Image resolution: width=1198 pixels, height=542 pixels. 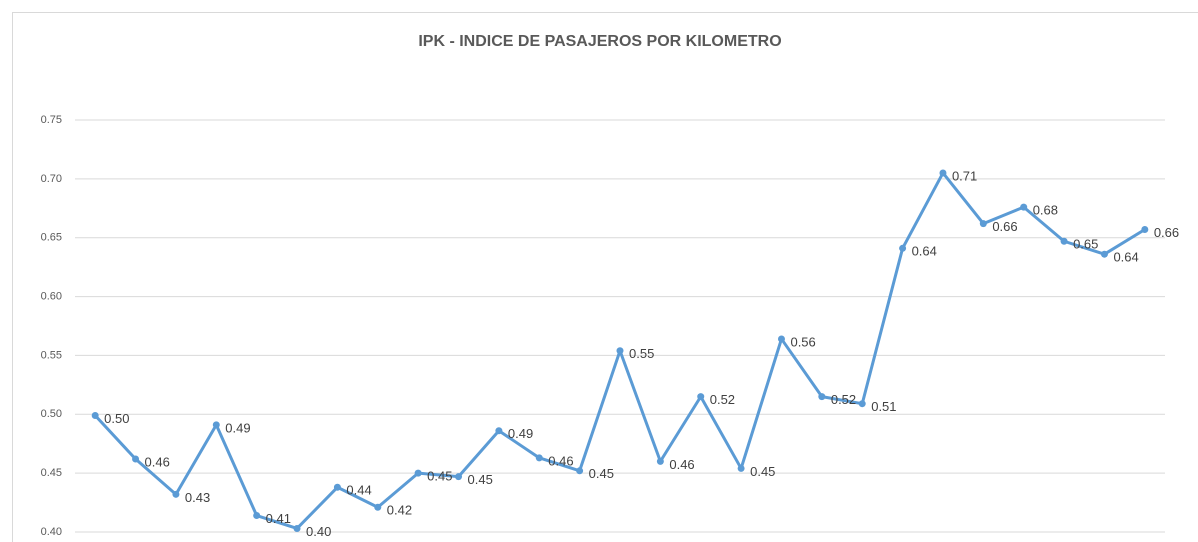 I want to click on data-label: 0.71, so click(x=964, y=175).